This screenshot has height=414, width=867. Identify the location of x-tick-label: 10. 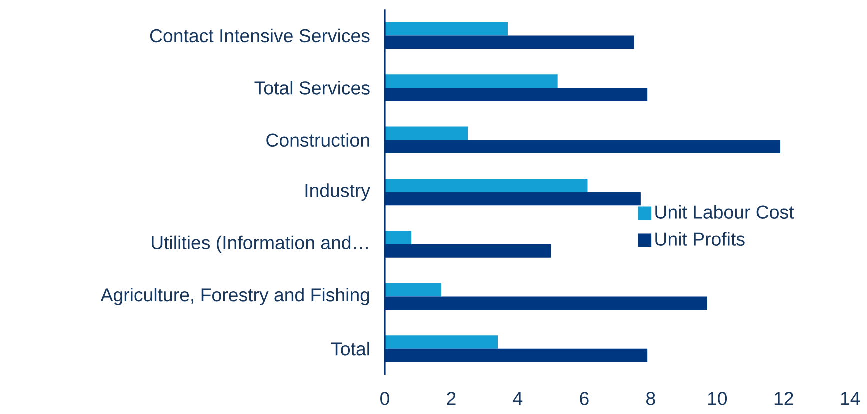
(718, 399).